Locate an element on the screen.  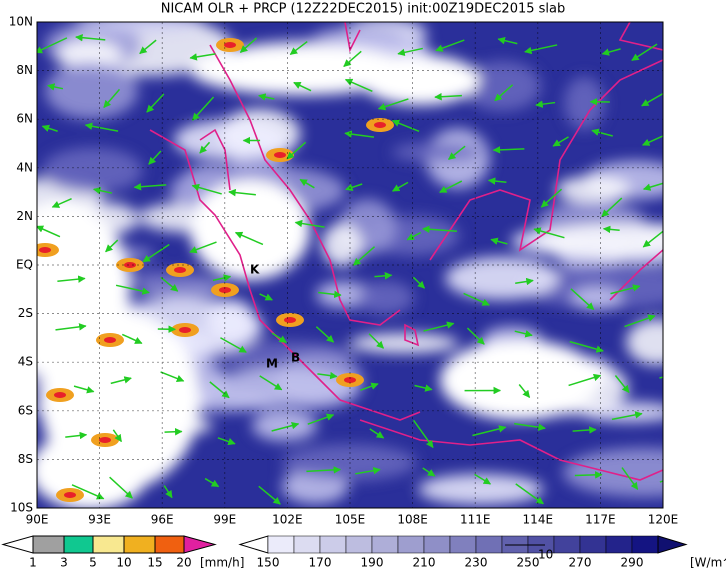
colorbar-label: 5 is located at coordinates (93, 563).